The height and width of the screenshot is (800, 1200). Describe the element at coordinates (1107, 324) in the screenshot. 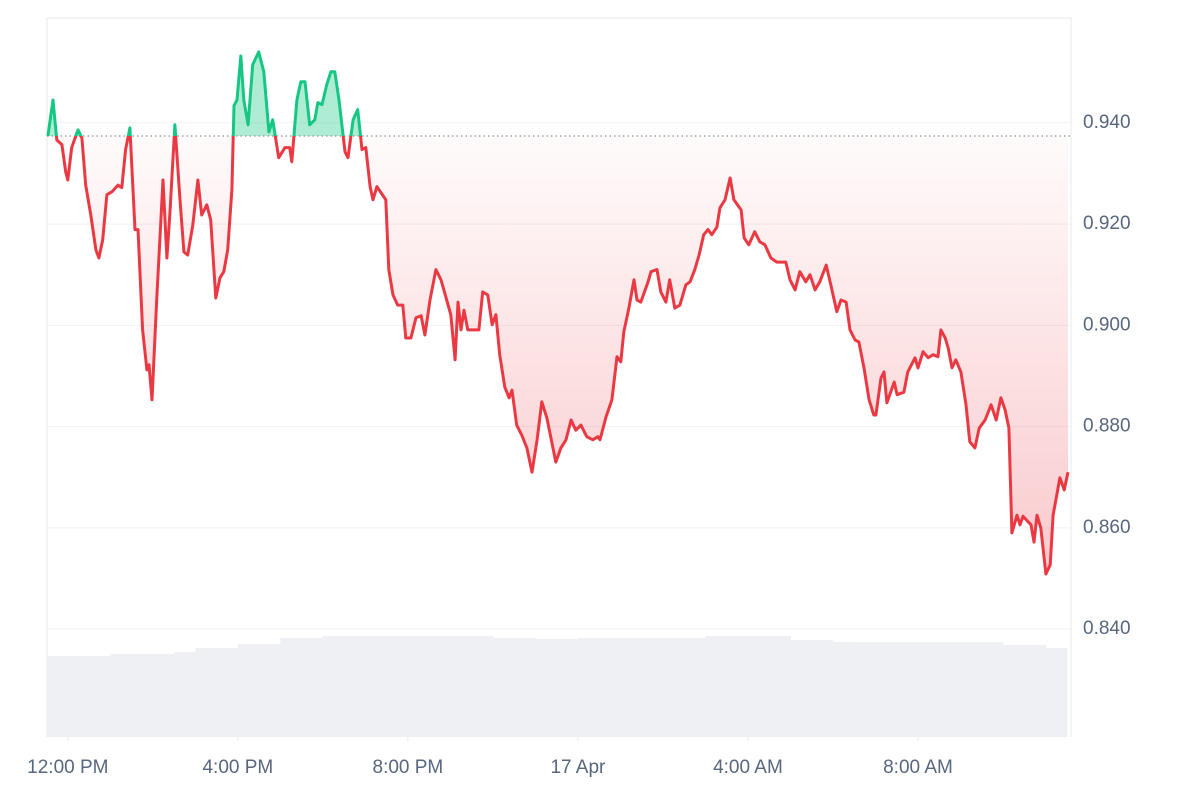

I see `y-tick-label: 0.900` at that location.